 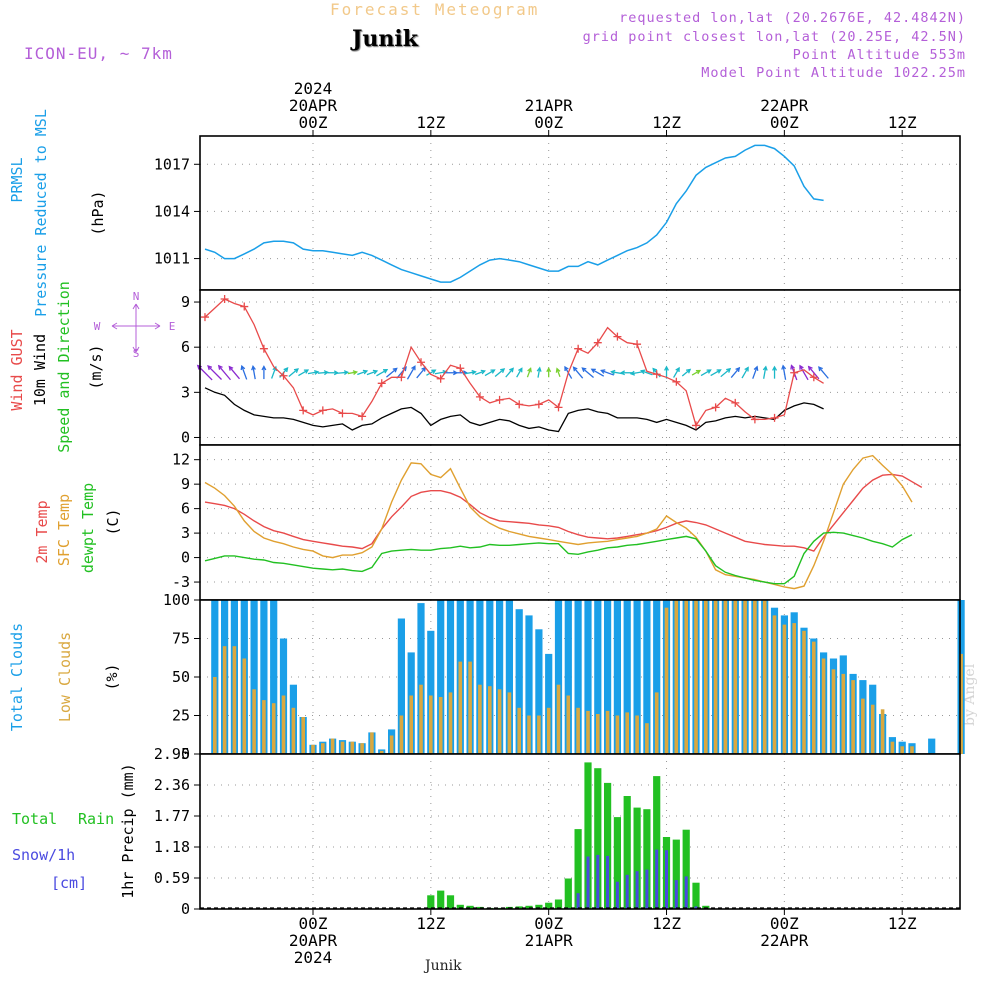 What do you see at coordinates (136, 296) in the screenshot?
I see `compass-n: N` at bounding box center [136, 296].